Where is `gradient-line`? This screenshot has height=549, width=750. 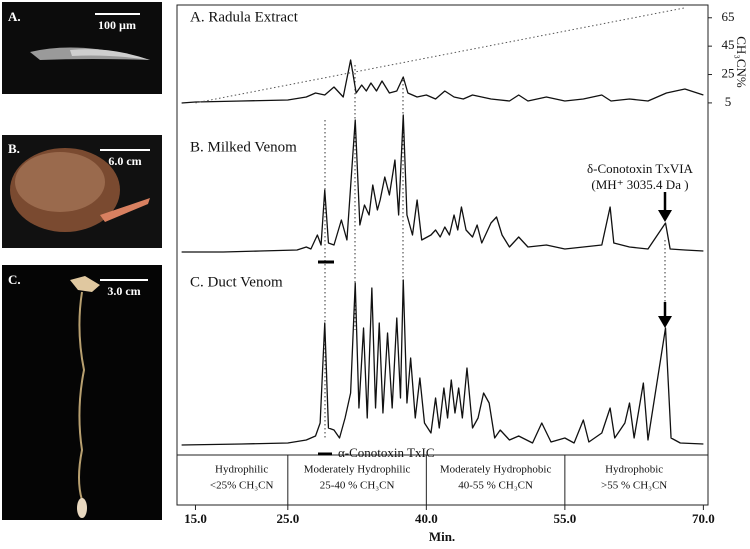
gradient-line is located at coordinates (440, 55).